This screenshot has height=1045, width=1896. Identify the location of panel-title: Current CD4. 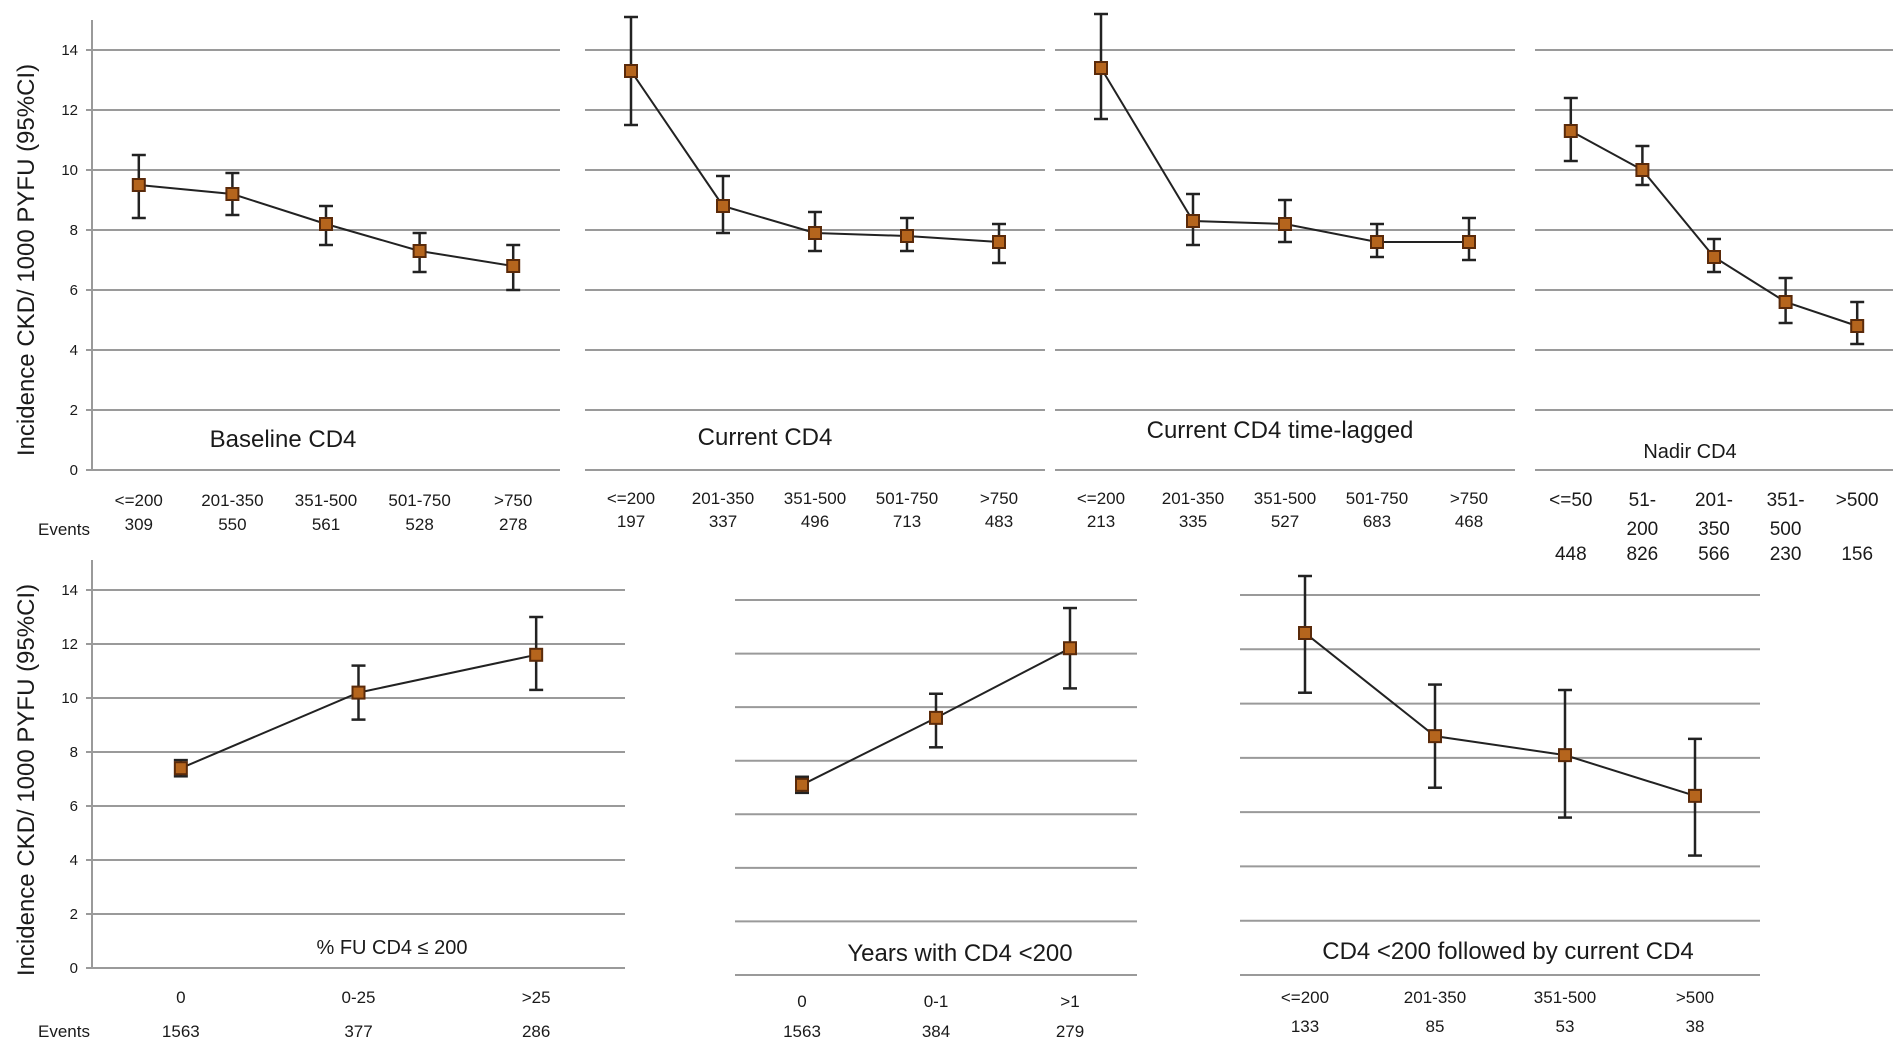
(765, 437).